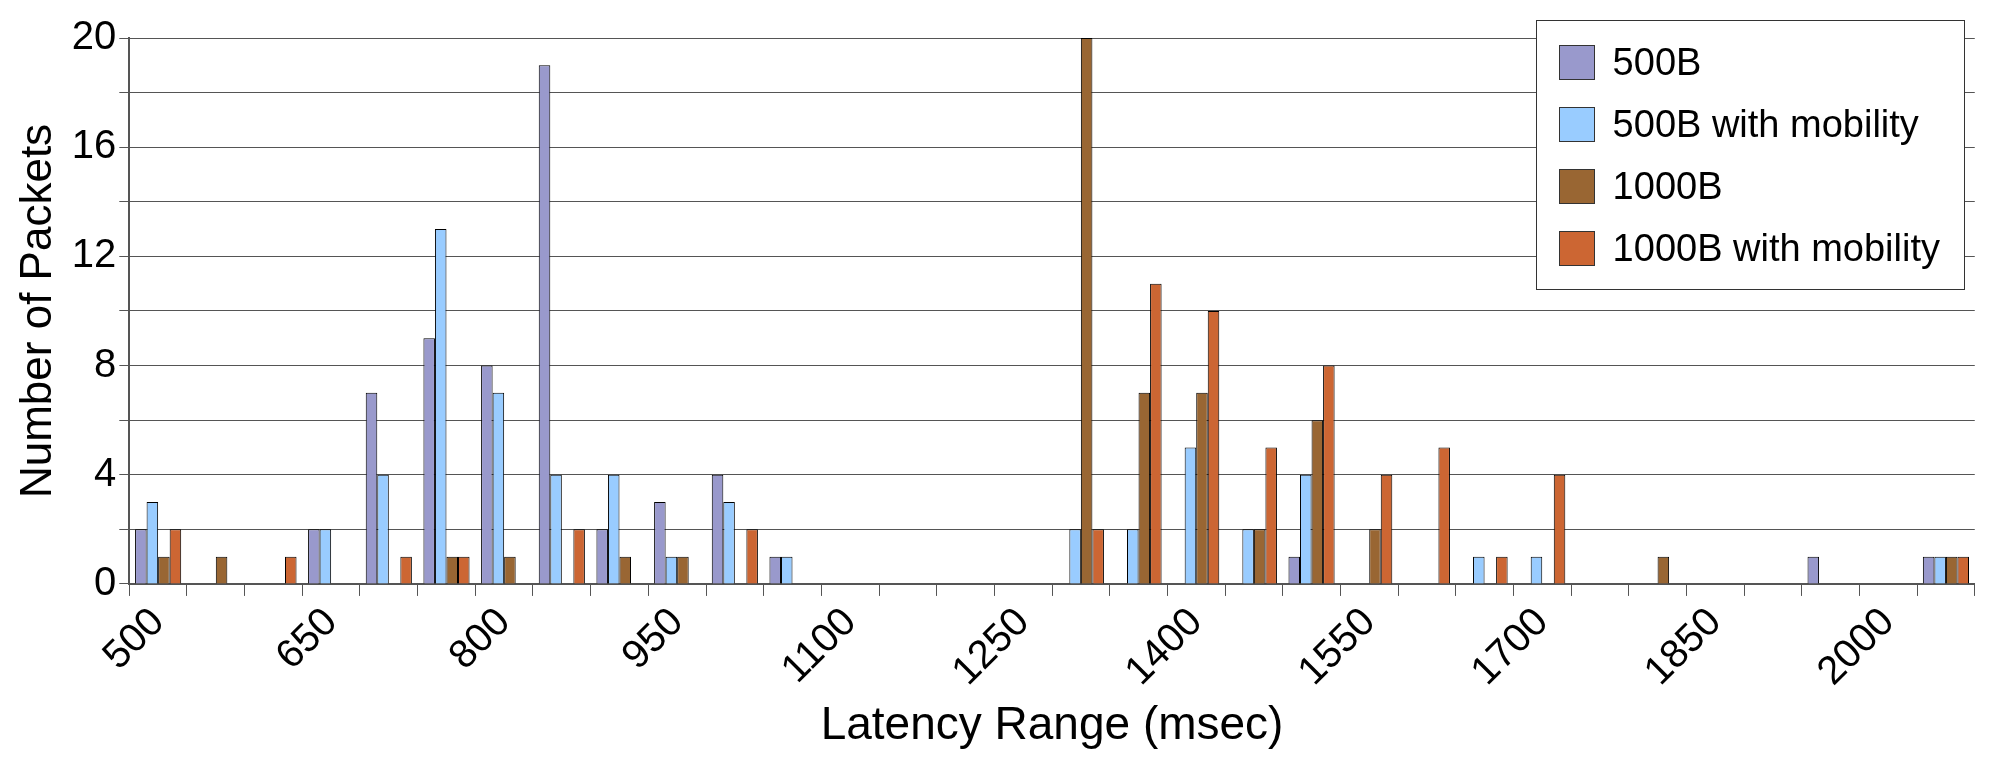 The height and width of the screenshot is (768, 1991). Describe the element at coordinates (1052, 723) in the screenshot. I see `x-axis-title: Latency Range (msec)` at that location.